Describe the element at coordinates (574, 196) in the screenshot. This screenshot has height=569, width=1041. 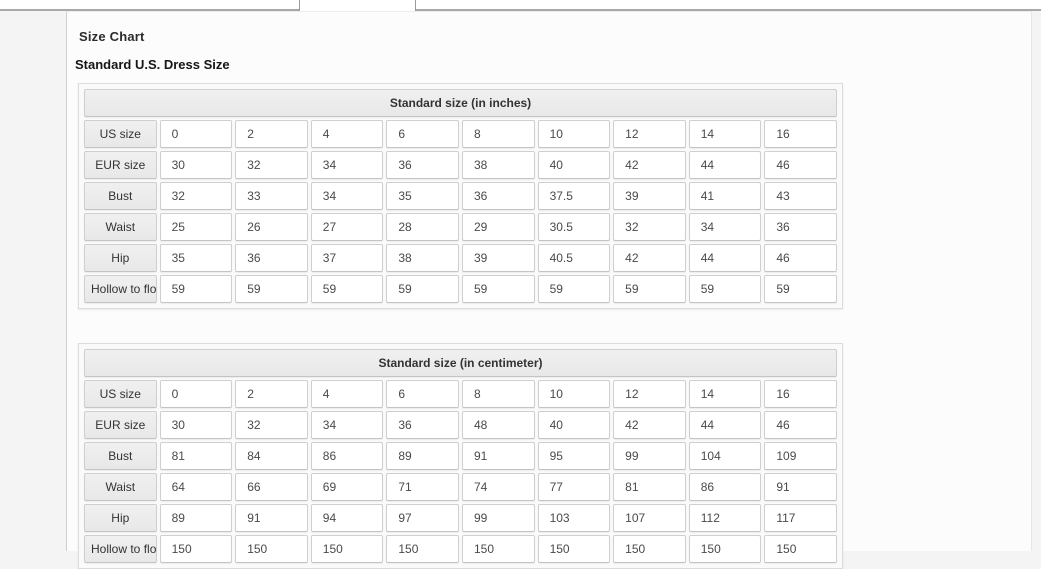
I see `size-value-cell: 37.5` at that location.